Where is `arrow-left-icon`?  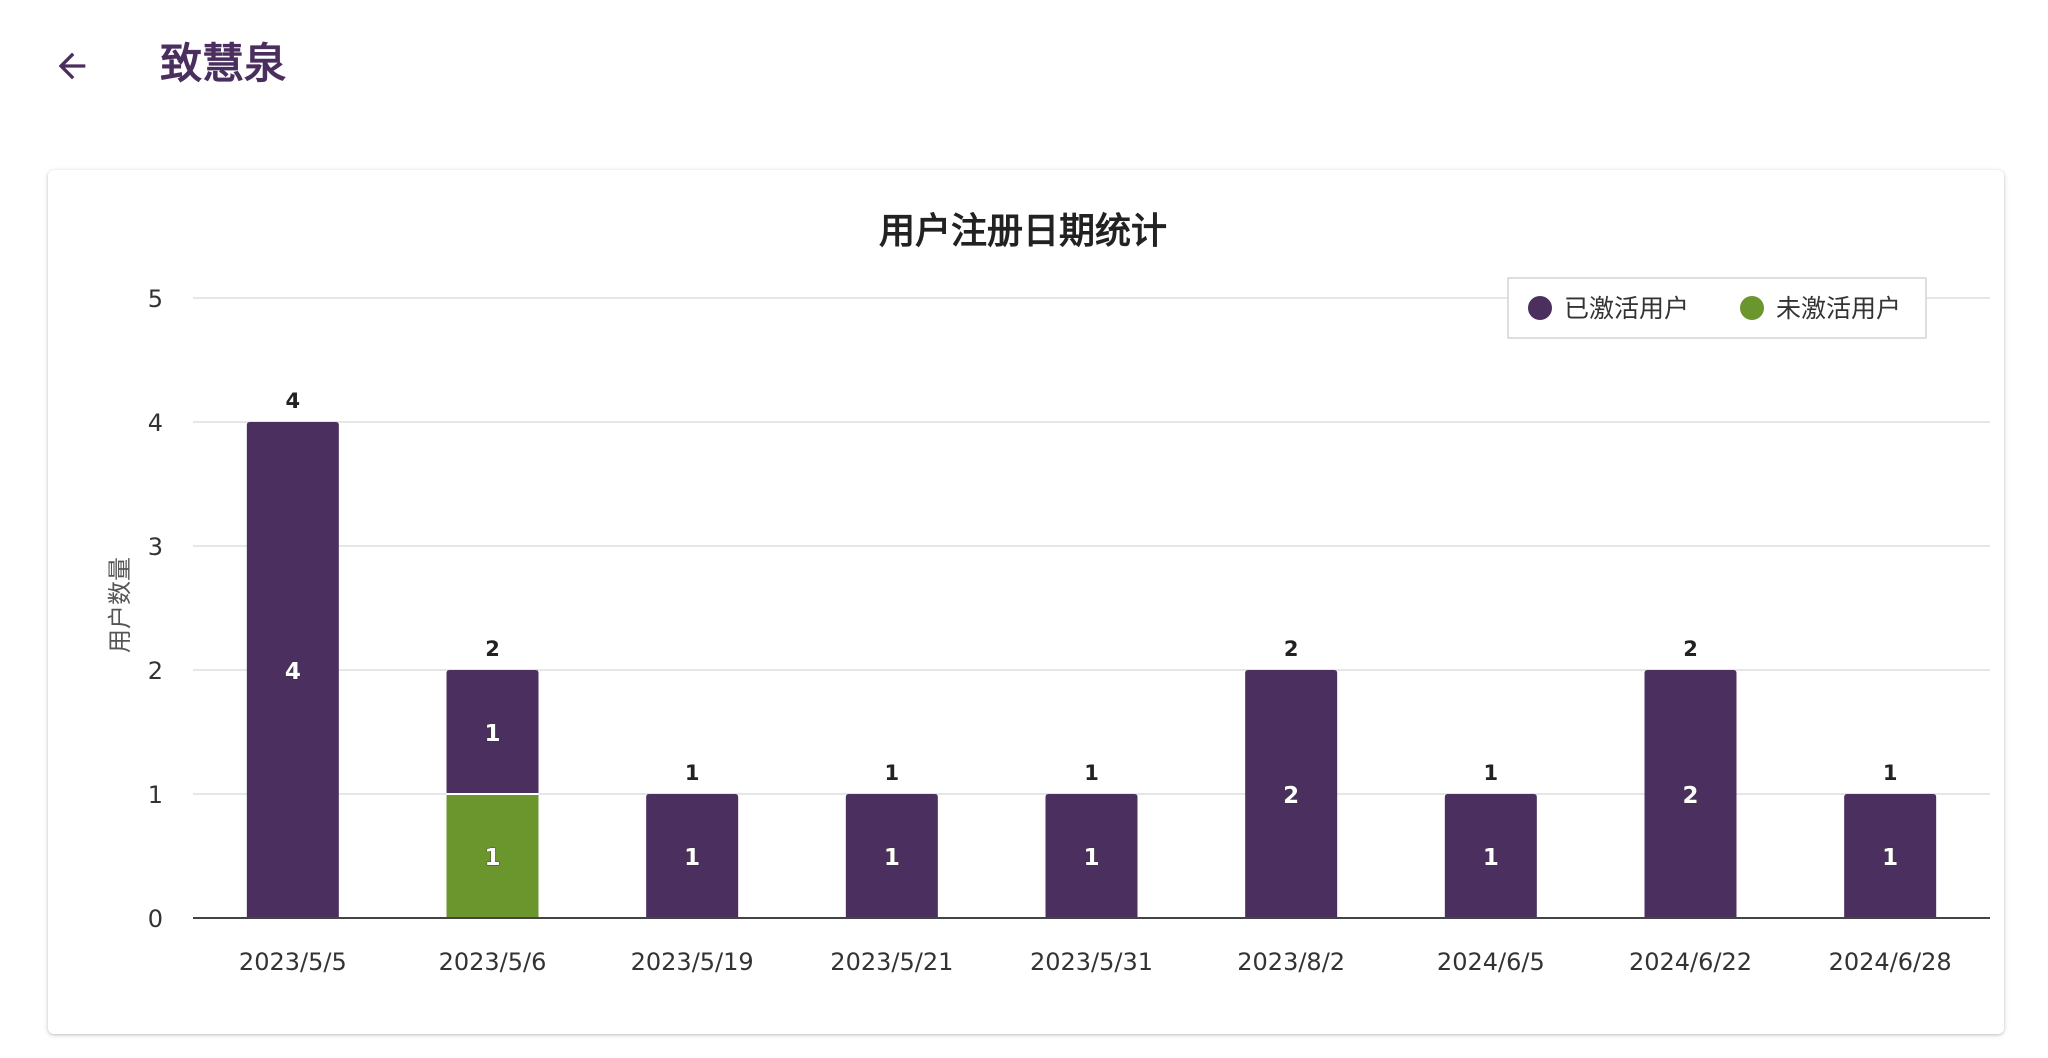
arrow-left-icon is located at coordinates (72, 66).